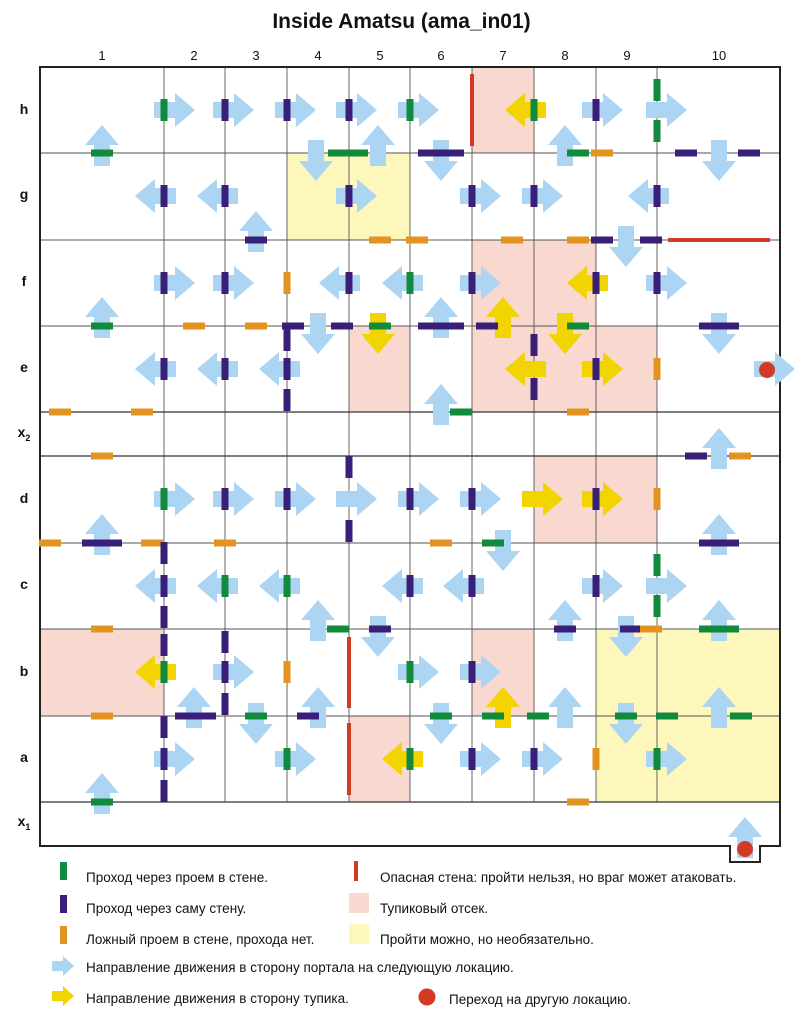 The image size is (803, 1024). What do you see at coordinates (440, 55) in the screenshot?
I see `column-label: 6` at bounding box center [440, 55].